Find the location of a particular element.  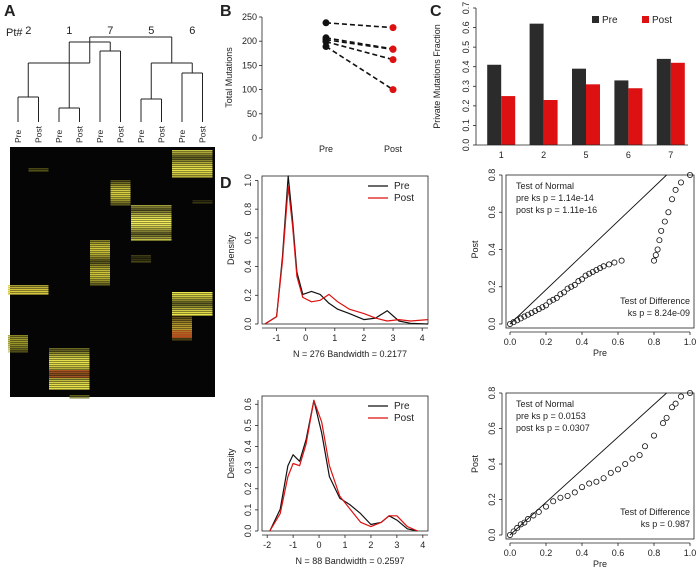

y-tick-label: 0.4 is located at coordinates (248, 266).